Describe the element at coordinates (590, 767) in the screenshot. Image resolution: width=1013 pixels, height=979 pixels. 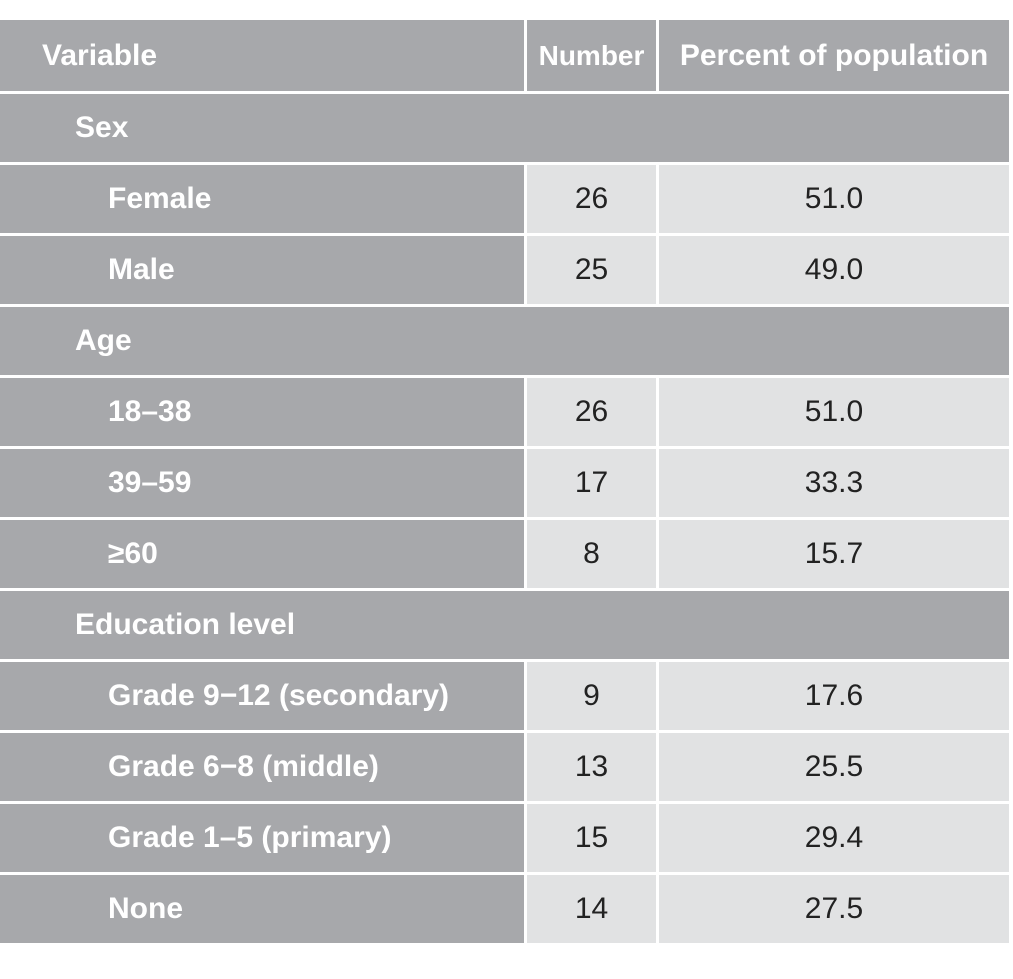
I see `row-number: 13` at that location.